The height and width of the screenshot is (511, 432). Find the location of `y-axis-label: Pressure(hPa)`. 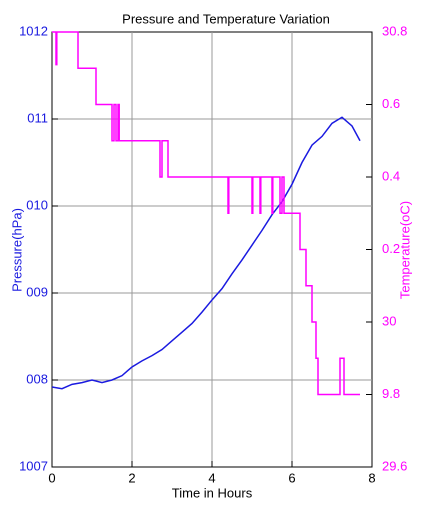

y-axis-label: Pressure(hPa) is located at coordinates (16, 250).